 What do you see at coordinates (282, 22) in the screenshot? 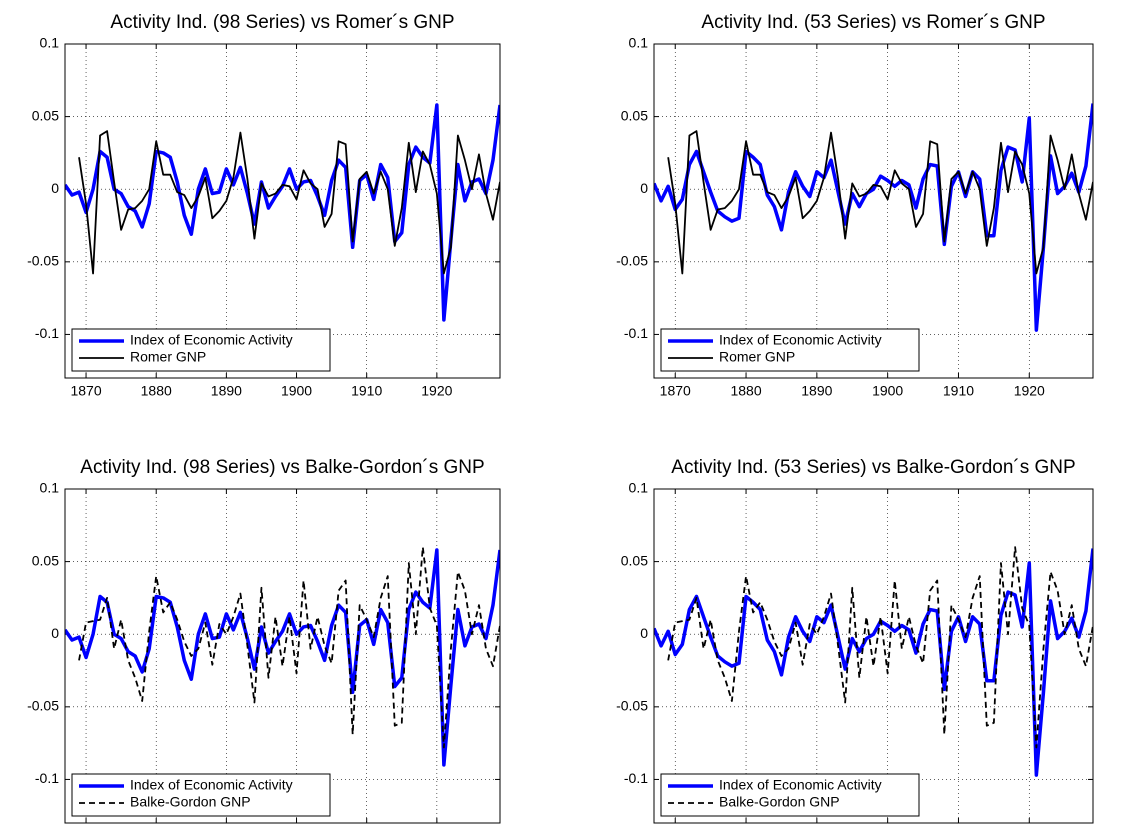
I see `chart-title: Activity Ind. (98 Series) vs Romer´s GNP` at bounding box center [282, 22].